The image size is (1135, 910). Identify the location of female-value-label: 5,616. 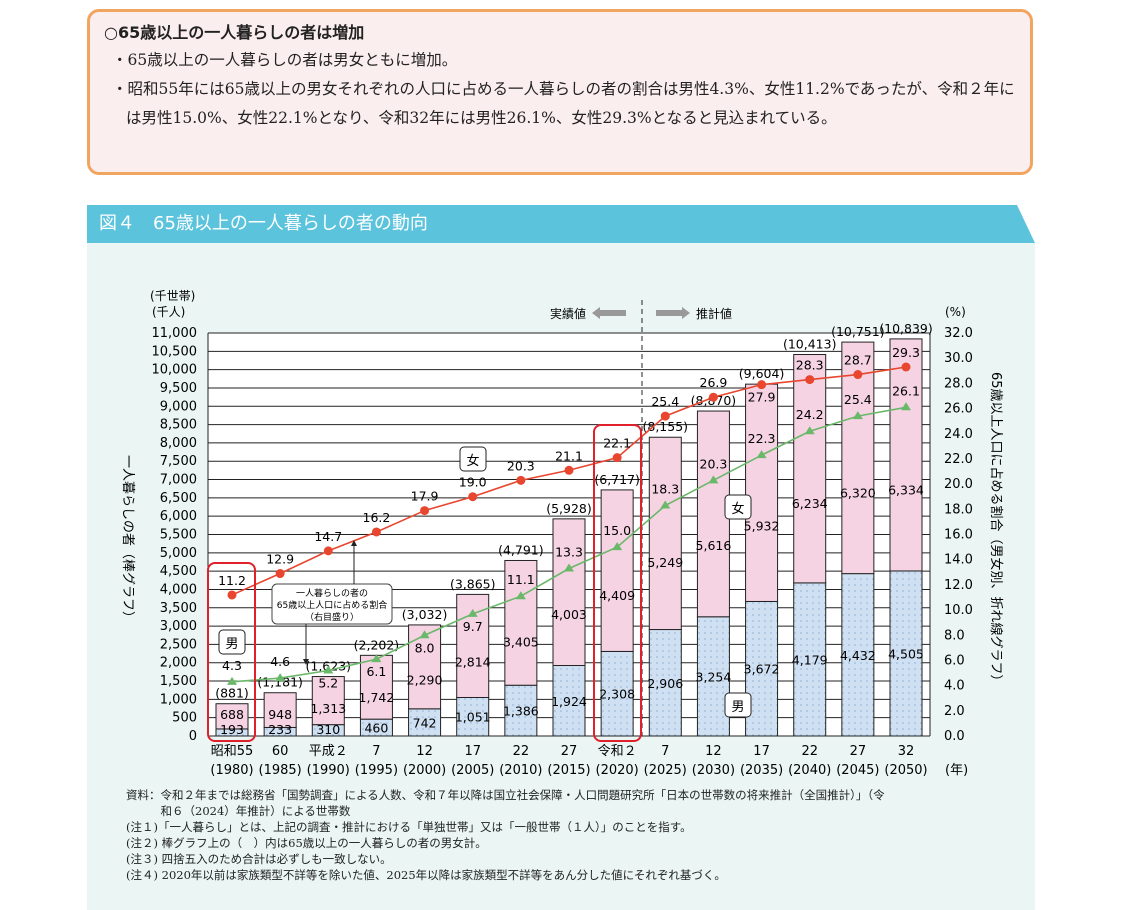
(714, 545).